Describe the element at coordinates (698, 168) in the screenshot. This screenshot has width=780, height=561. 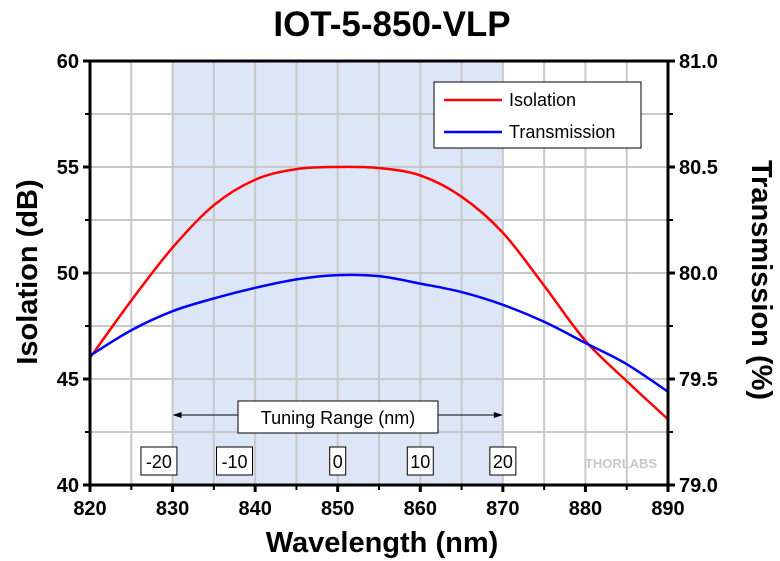
I see `y2-tick-label: 80.5` at that location.